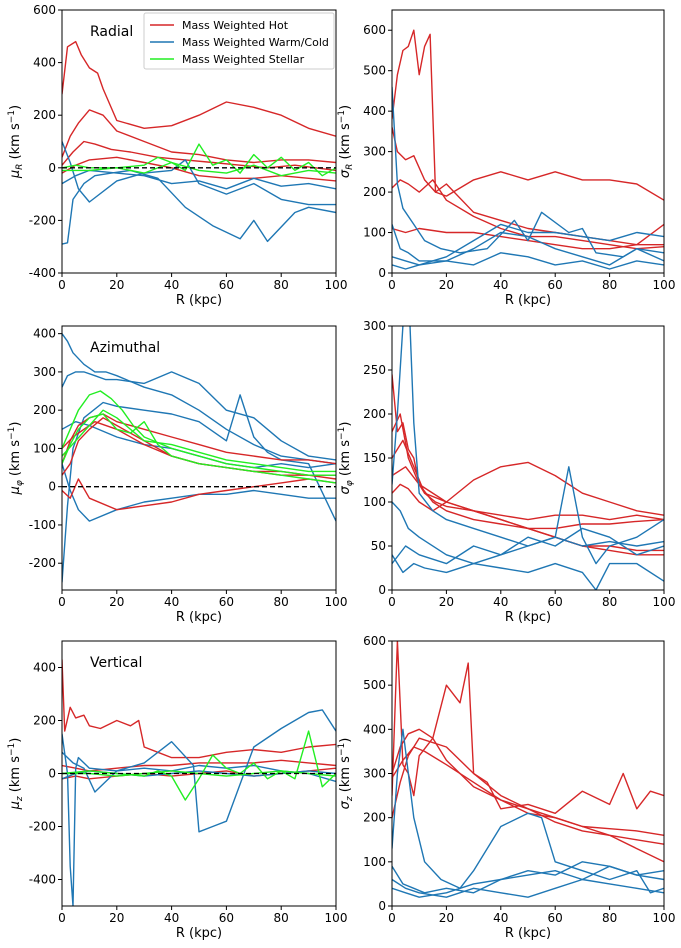 Image resolution: width=681 pixels, height=948 pixels. I want to click on y-tick-label: 250, so click(374, 370).